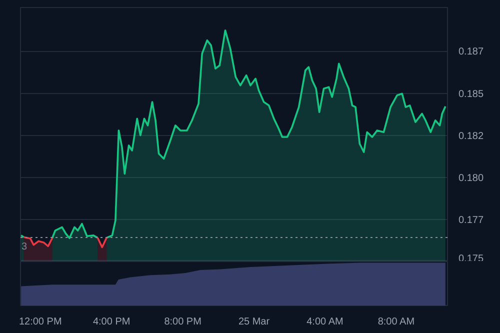 The width and height of the screenshot is (500, 333). What do you see at coordinates (396, 322) in the screenshot?
I see `x-tick-label: 8:00 AM` at bounding box center [396, 322].